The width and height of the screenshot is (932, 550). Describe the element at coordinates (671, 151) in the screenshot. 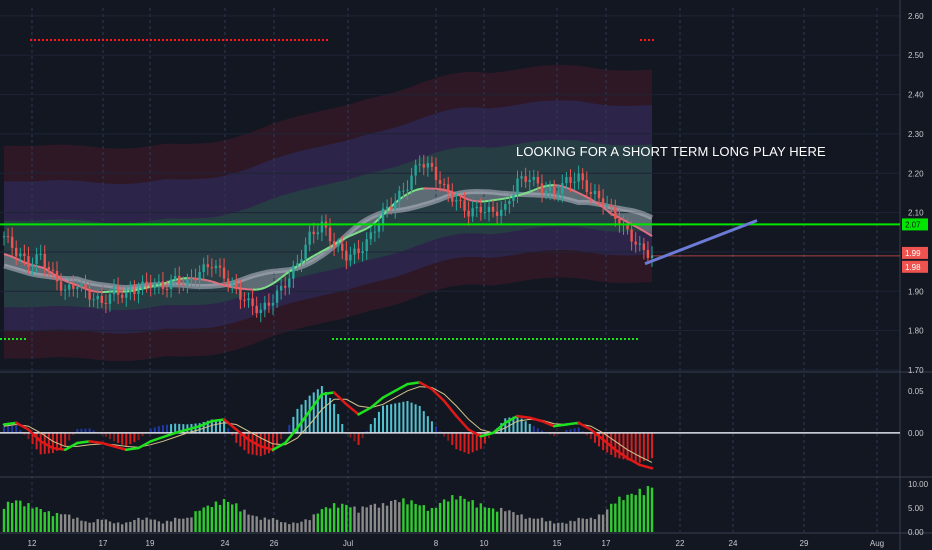

I see `chart-annotation: LOOKING FOR A SHORT TERM LONG PLAY HERE` at that location.